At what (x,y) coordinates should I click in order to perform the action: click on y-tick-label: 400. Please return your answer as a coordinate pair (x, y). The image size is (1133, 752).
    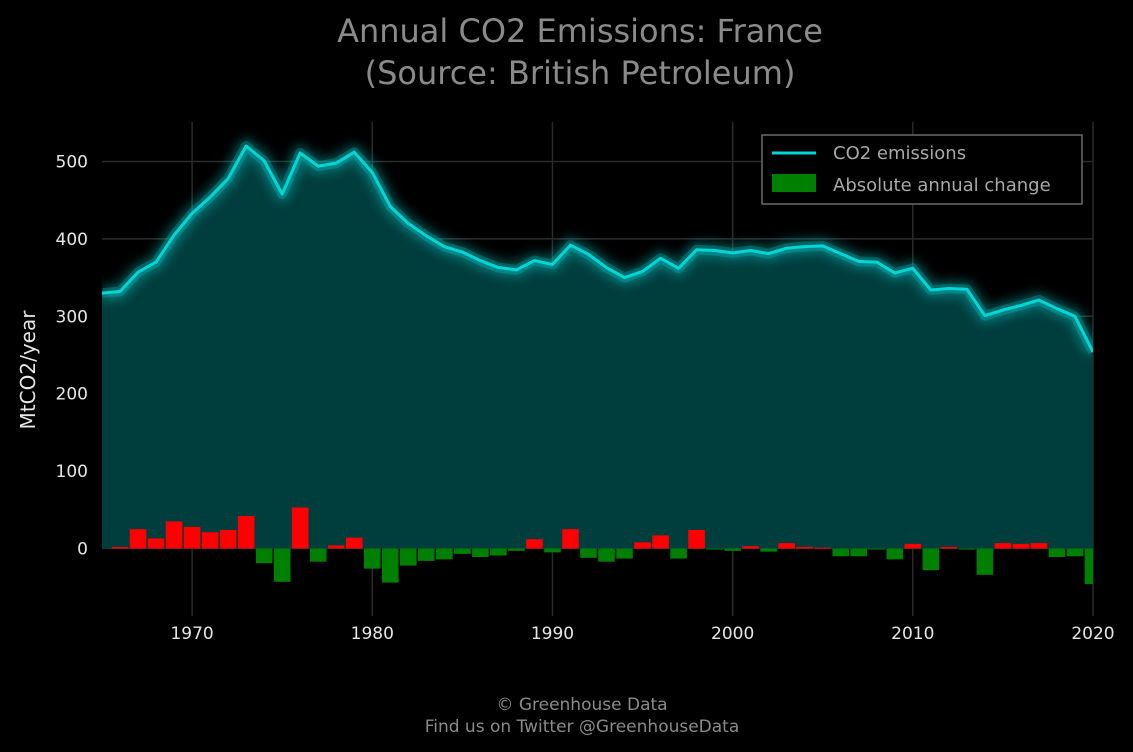
    Looking at the image, I should click on (72, 240).